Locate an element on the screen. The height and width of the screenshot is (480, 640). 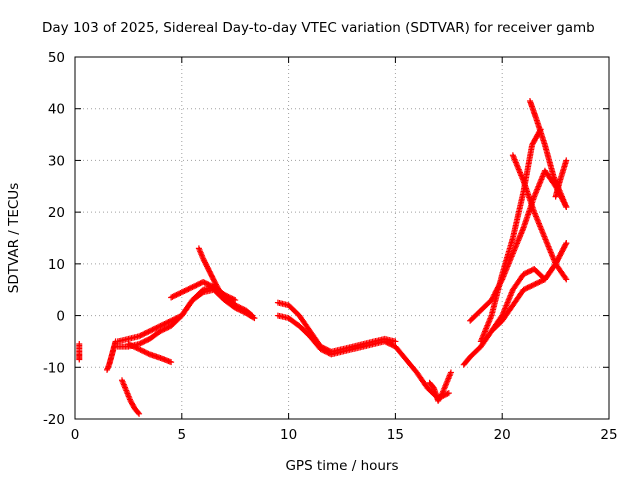
x-tick-label: 0 is located at coordinates (75, 435).